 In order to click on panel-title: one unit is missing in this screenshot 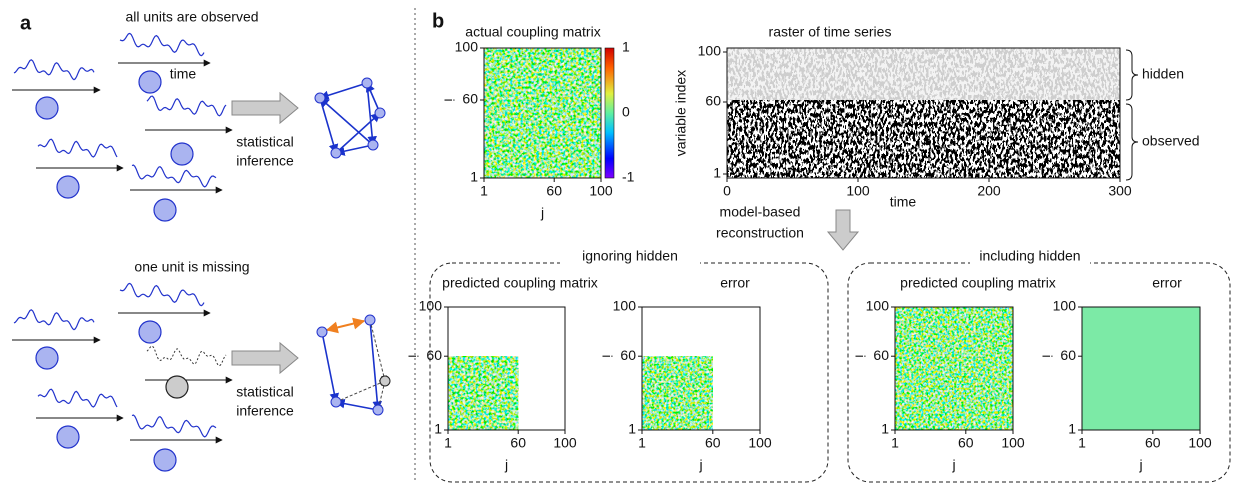, I will do `click(191, 267)`.